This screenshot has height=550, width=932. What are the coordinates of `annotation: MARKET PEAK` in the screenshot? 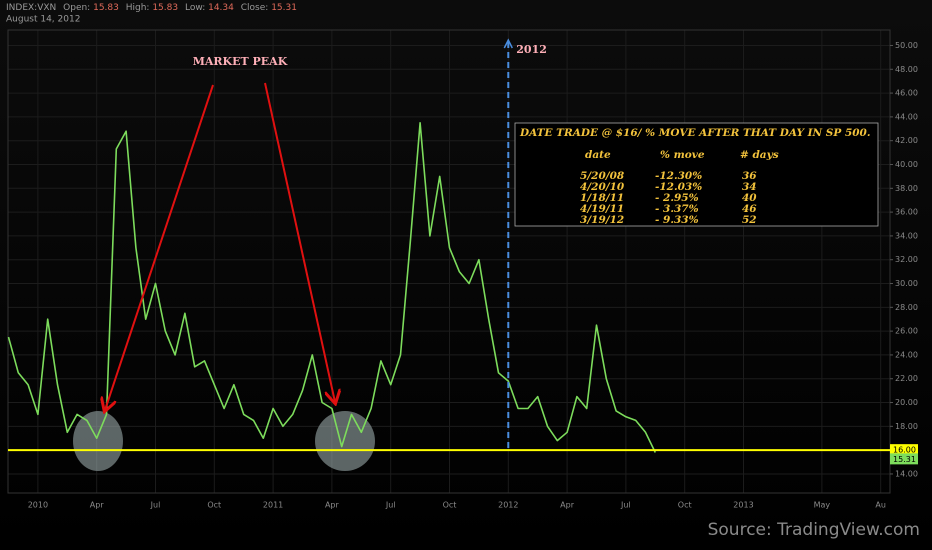 It's located at (240, 61).